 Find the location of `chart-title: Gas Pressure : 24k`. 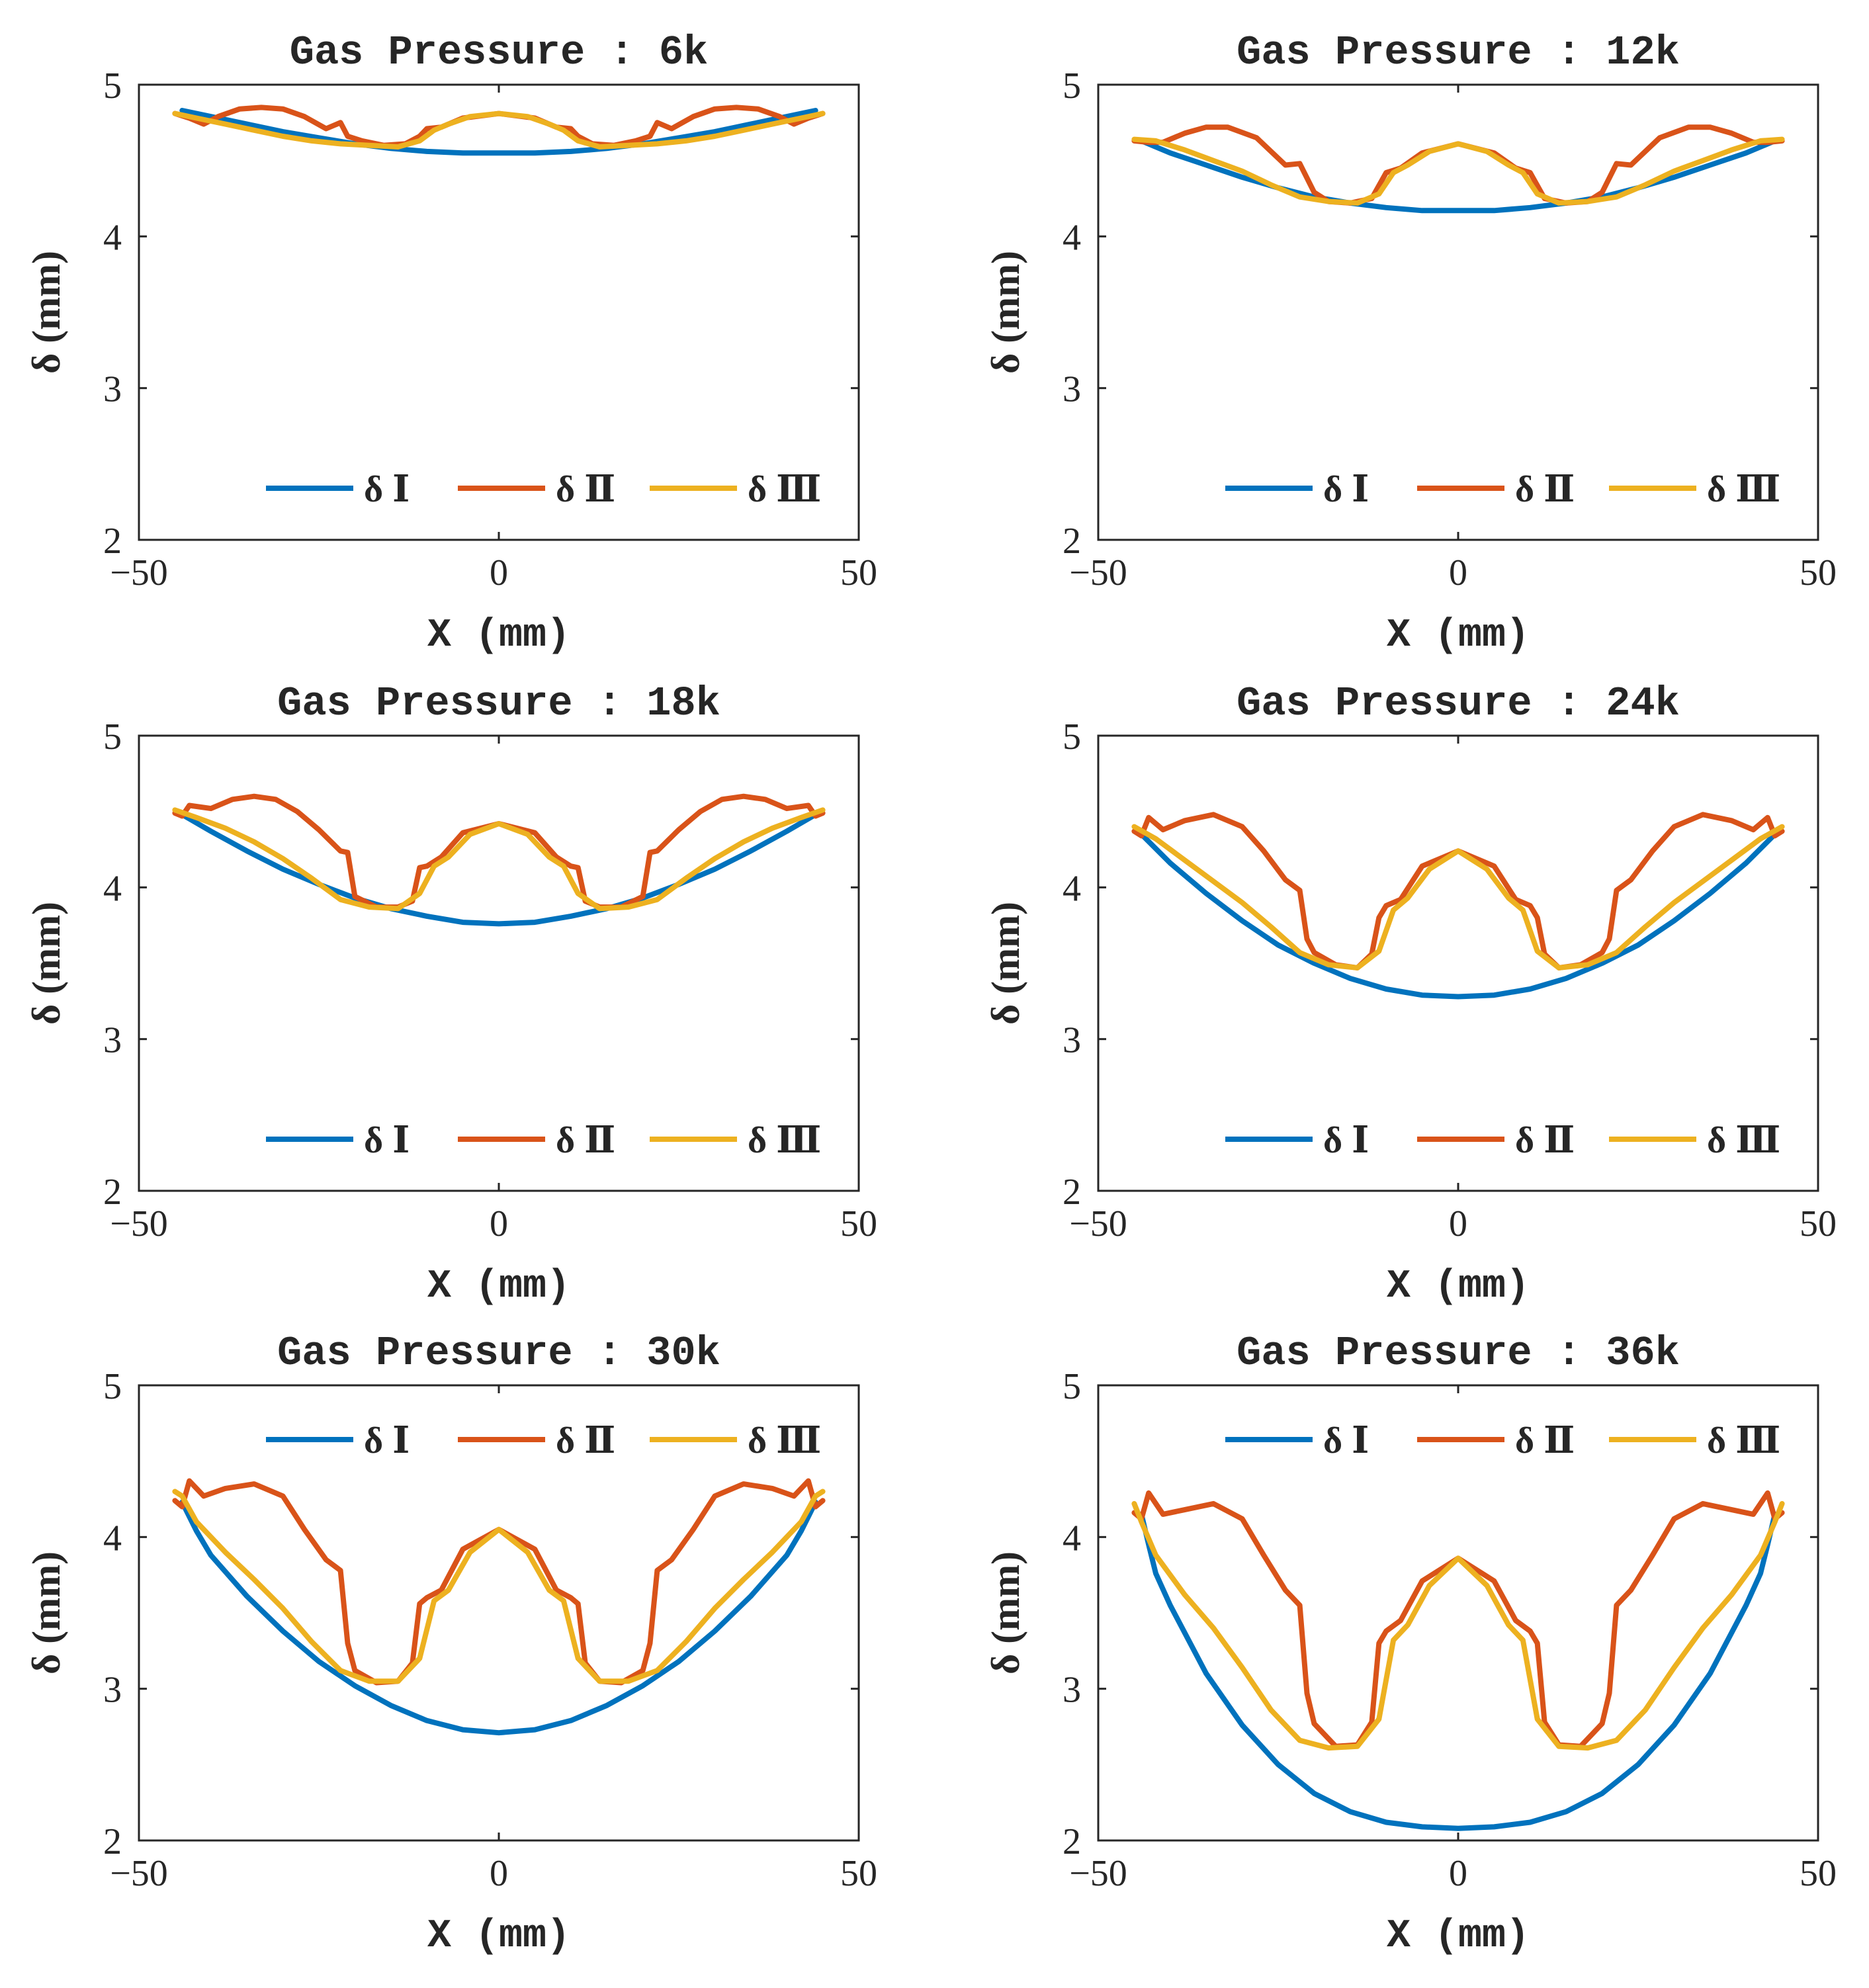

chart-title: Gas Pressure : 24k is located at coordinates (1458, 704).